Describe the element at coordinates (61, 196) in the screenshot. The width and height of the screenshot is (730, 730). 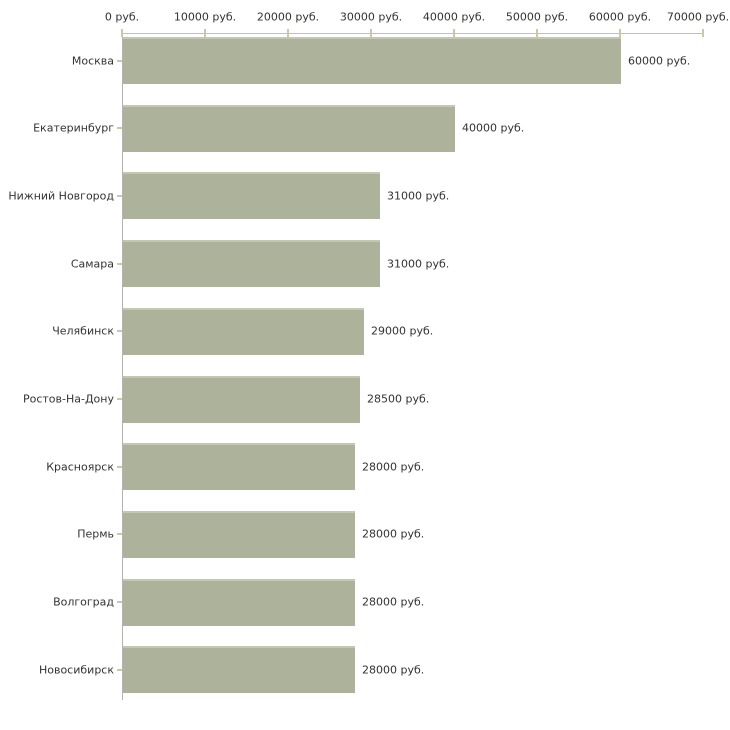
I see `category-label: Нижний Новгород` at that location.